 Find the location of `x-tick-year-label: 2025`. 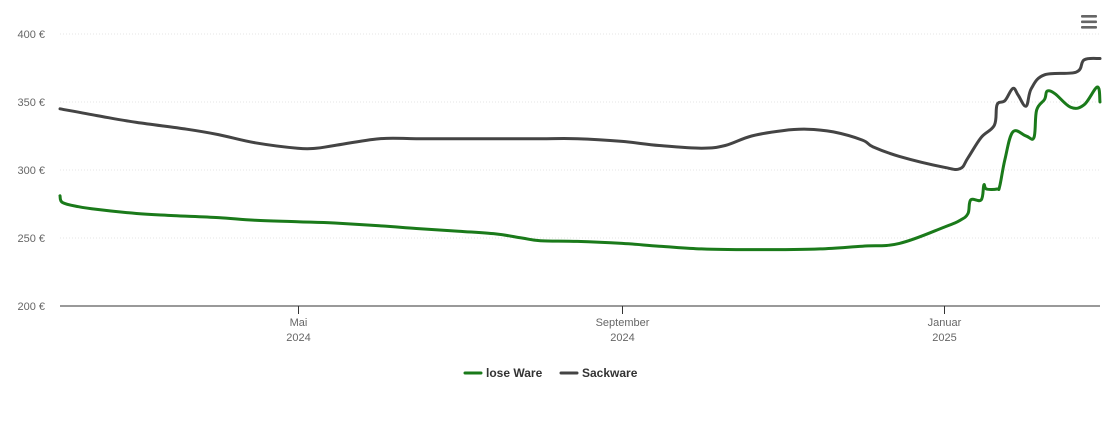

x-tick-year-label: 2025 is located at coordinates (944, 338).